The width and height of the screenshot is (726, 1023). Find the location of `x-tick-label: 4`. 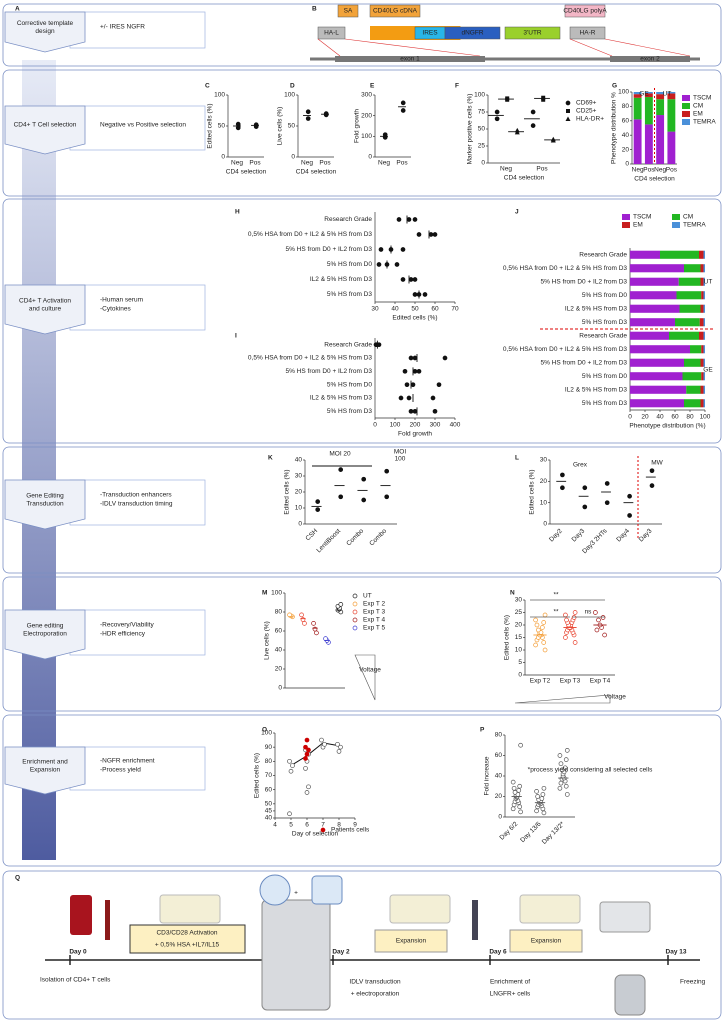

x-tick-label: 4 is located at coordinates (275, 825).